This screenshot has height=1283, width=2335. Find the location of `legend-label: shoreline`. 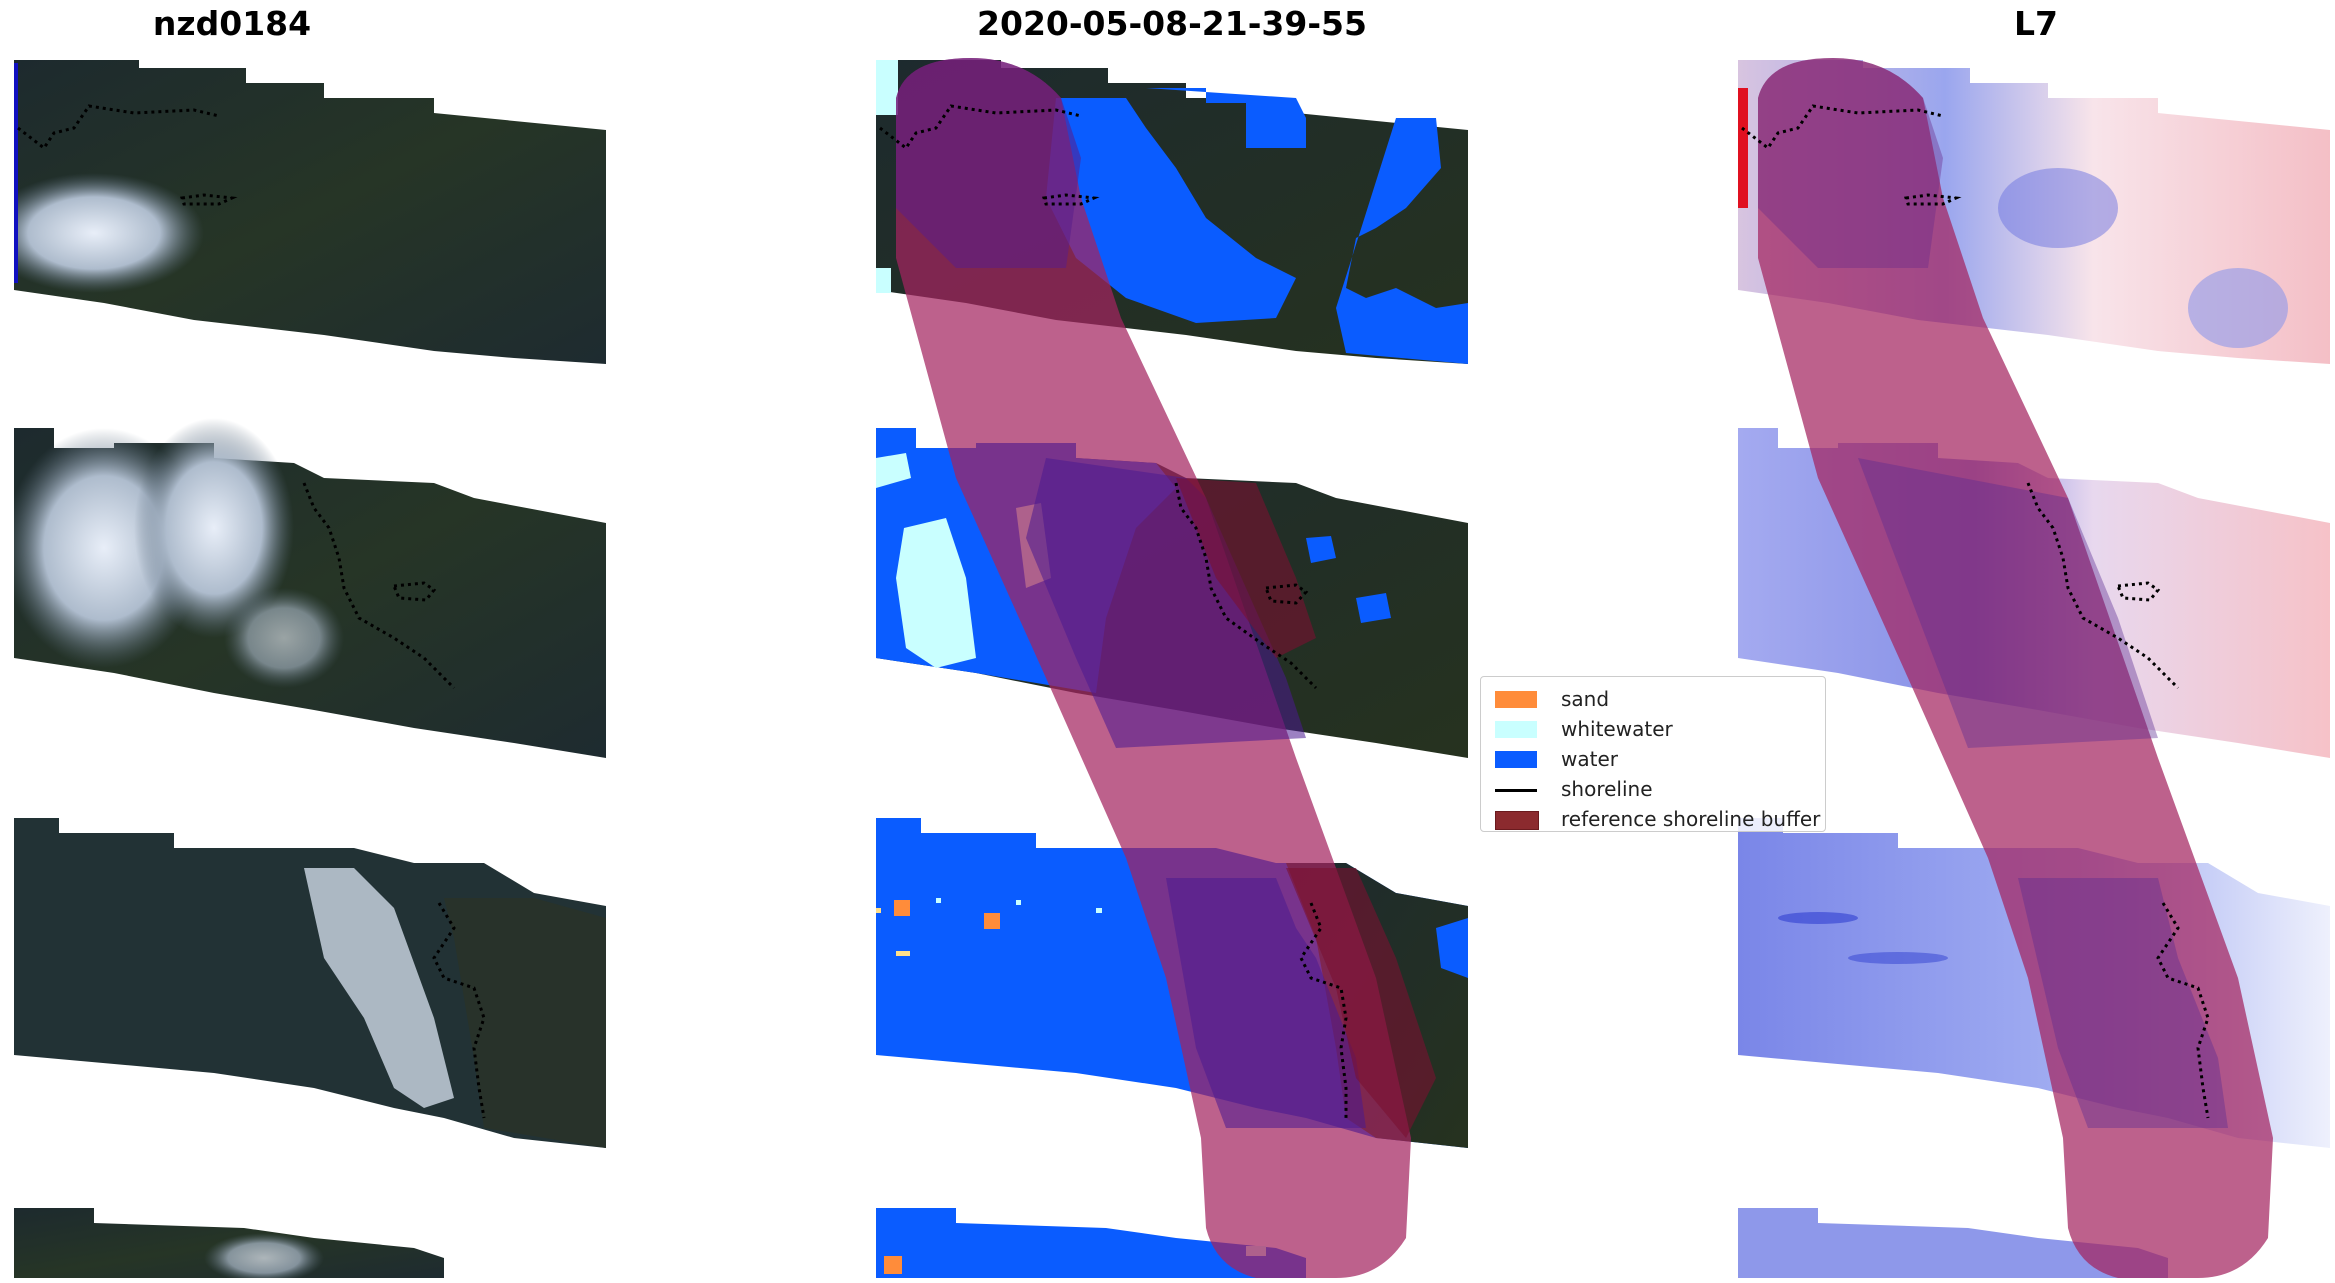

legend-label: shoreline is located at coordinates (1607, 789).